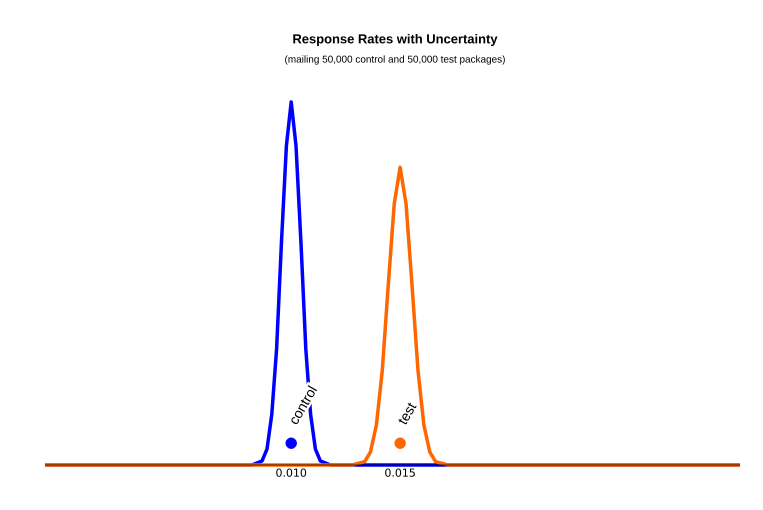 This screenshot has height=510, width=763. Describe the element at coordinates (407, 413) in the screenshot. I see `text: test` at that location.